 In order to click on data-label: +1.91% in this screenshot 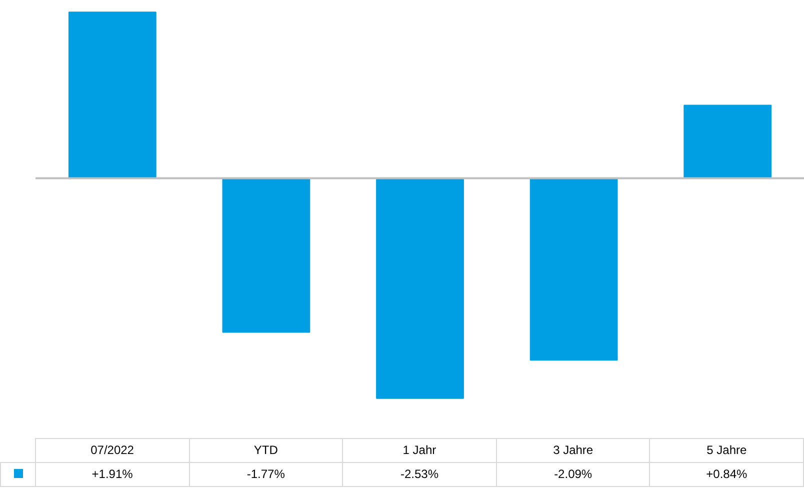, I will do `click(113, 474)`.